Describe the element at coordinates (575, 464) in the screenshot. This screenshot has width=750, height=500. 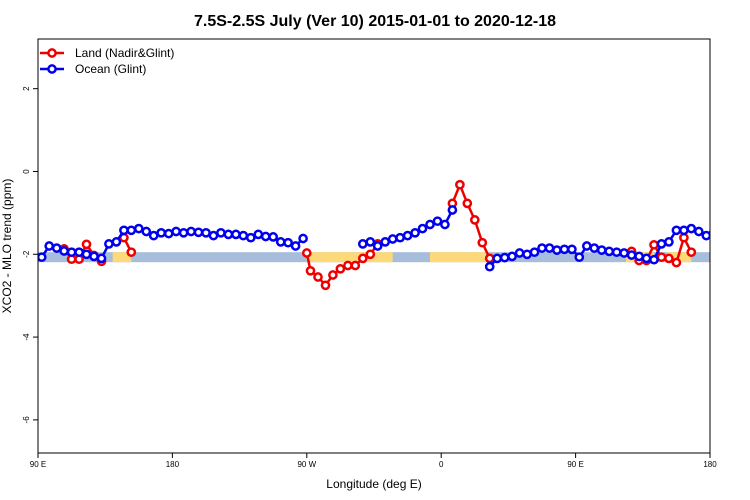
I see `x-tick-label: 90 E` at that location.